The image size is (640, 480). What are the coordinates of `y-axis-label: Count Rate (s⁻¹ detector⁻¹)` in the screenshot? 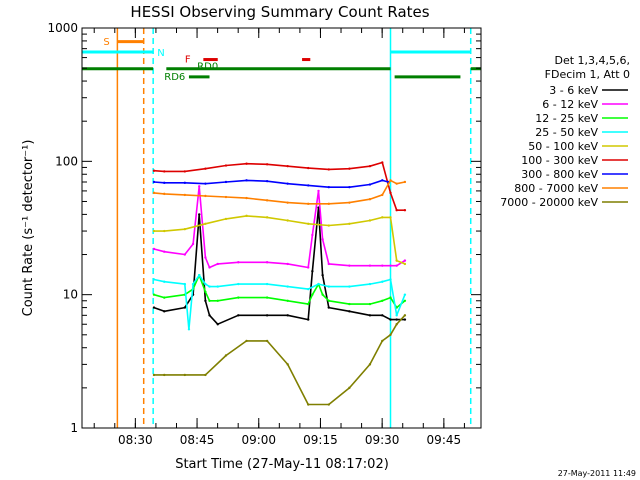 It's located at (28, 228).